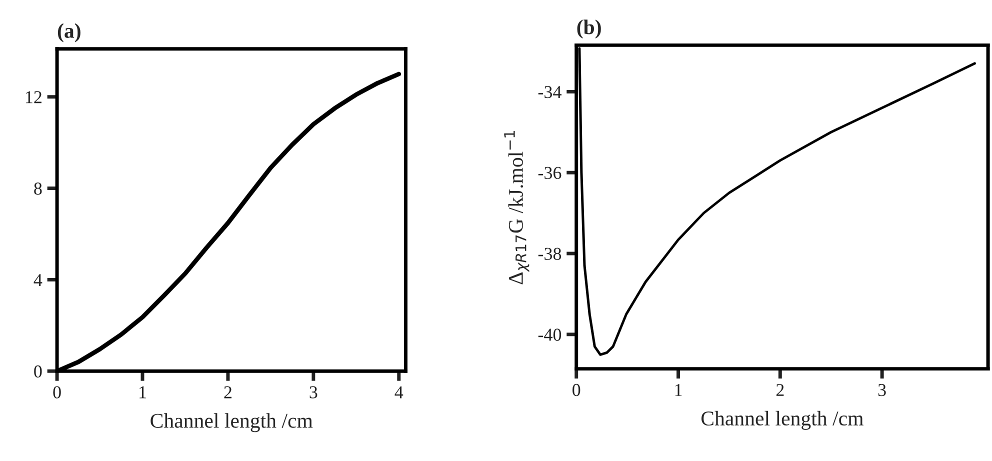  What do you see at coordinates (38, 188) in the screenshot?
I see `y-tick-label: 8` at bounding box center [38, 188].